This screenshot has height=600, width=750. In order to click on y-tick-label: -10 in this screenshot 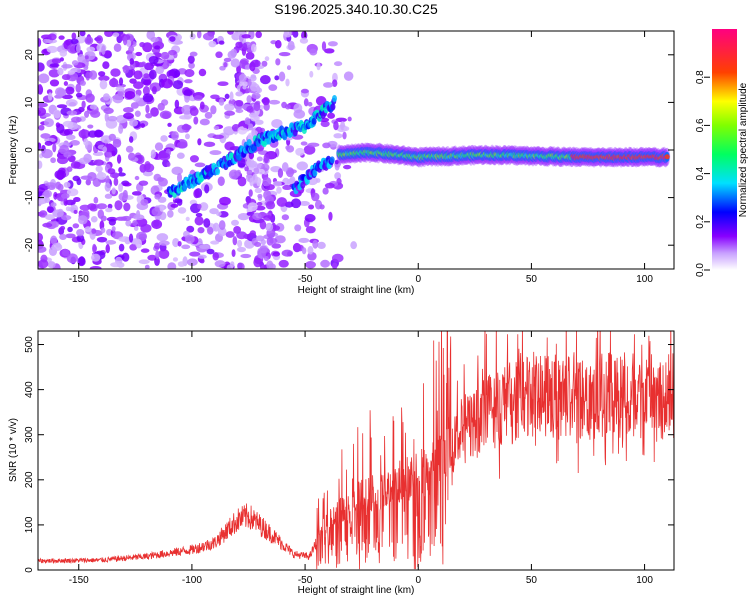, I will do `click(29, 197)`.